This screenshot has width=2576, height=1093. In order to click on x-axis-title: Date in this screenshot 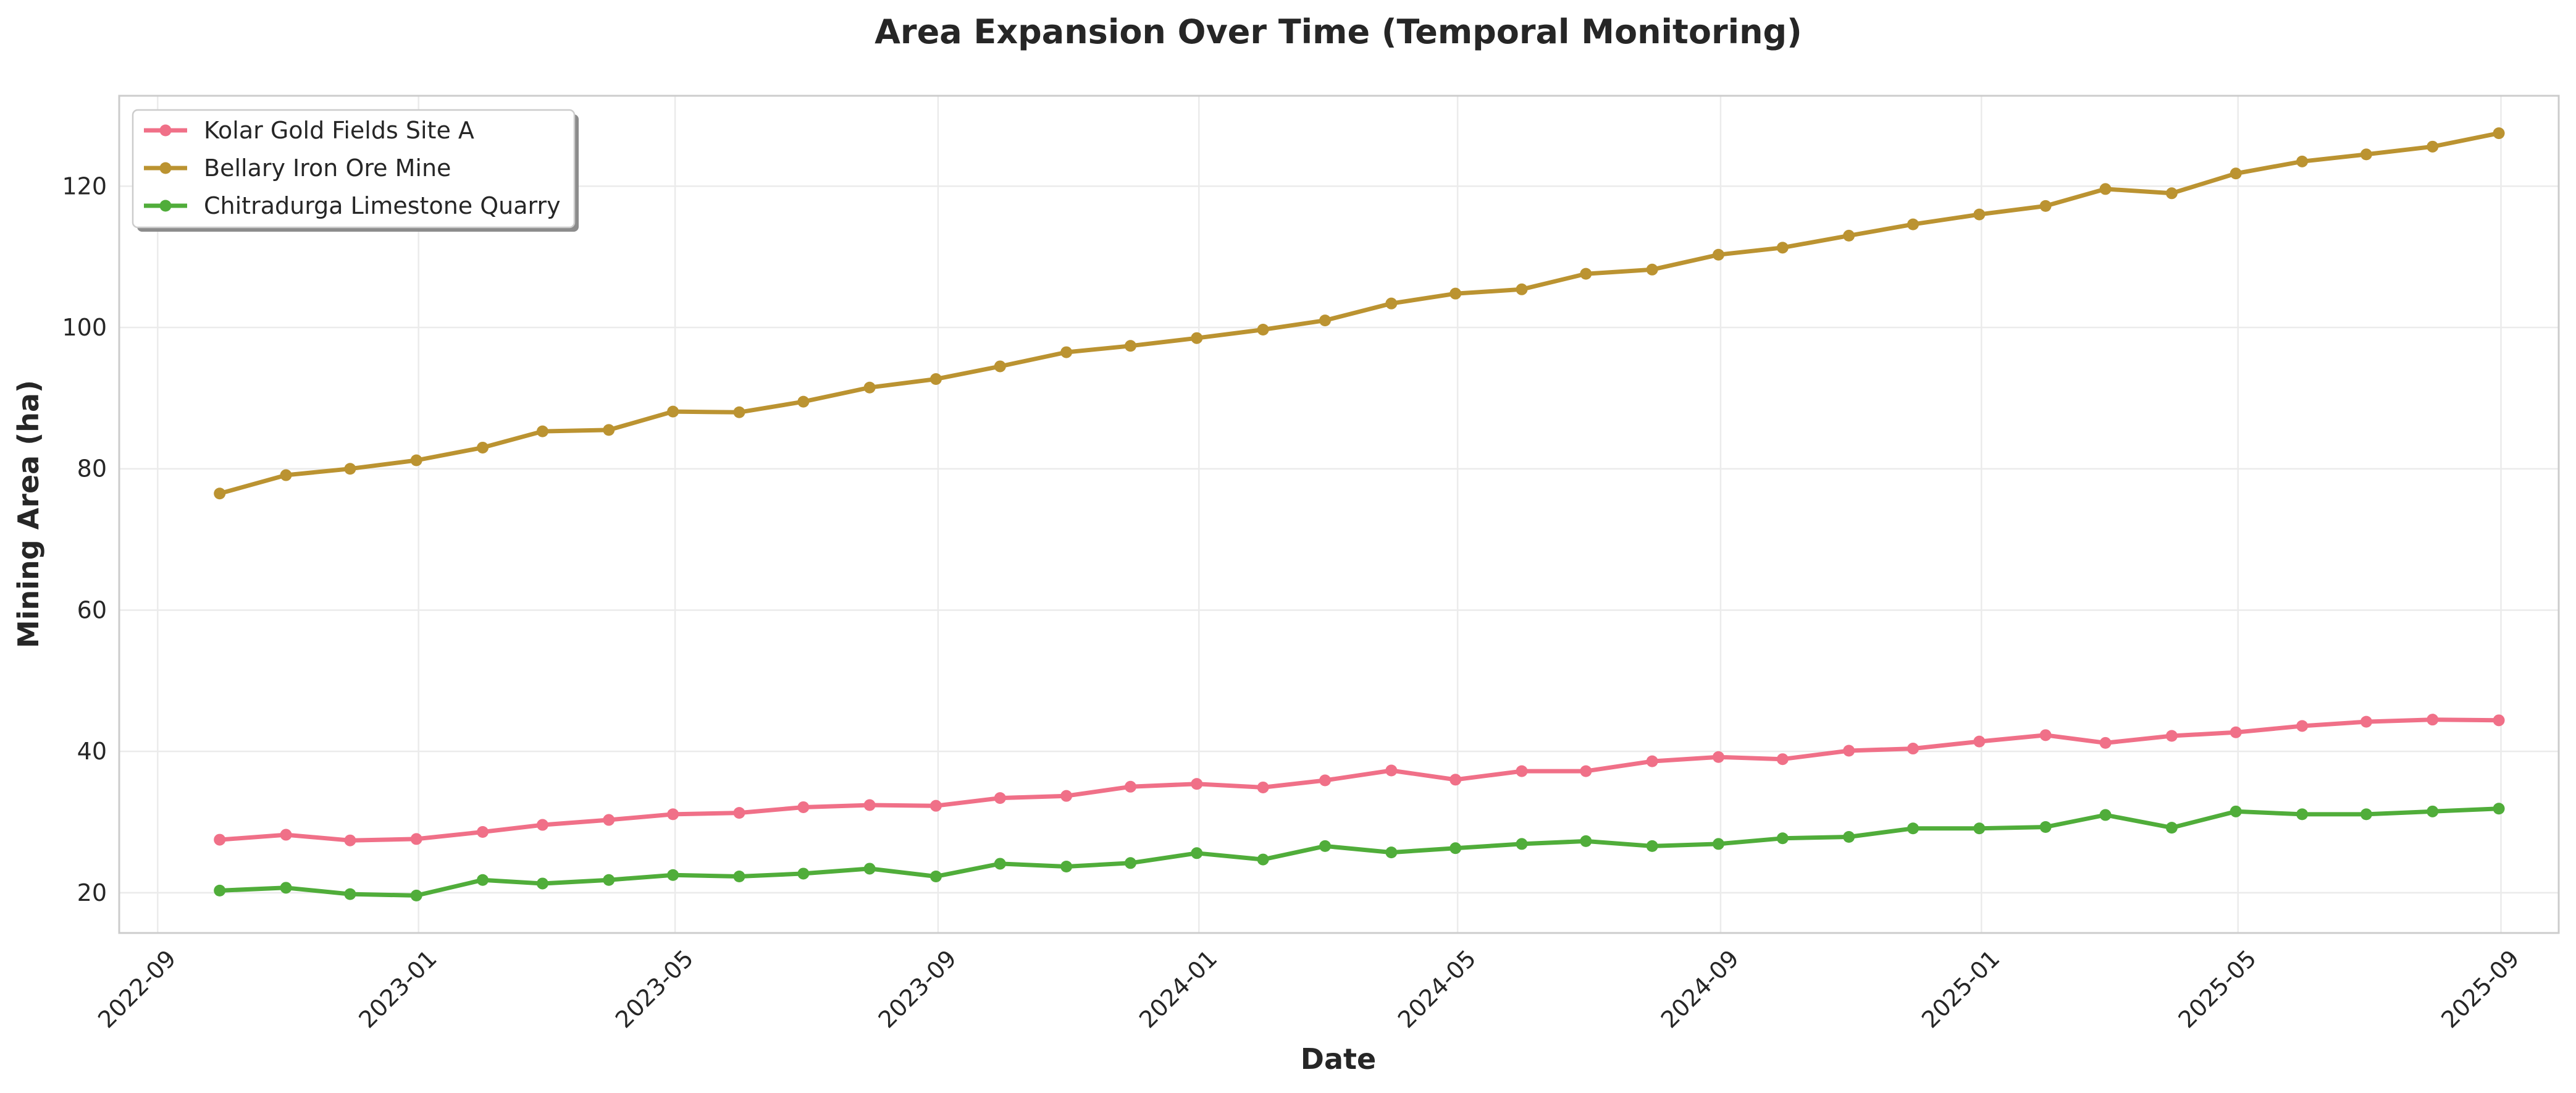, I will do `click(1339, 1059)`.